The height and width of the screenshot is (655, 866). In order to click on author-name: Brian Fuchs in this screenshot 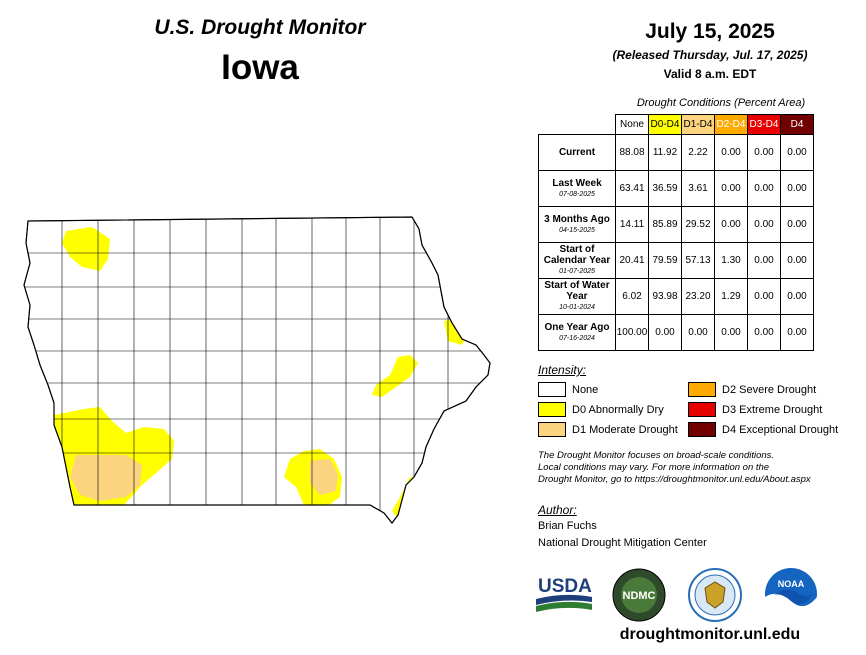, I will do `click(567, 526)`.